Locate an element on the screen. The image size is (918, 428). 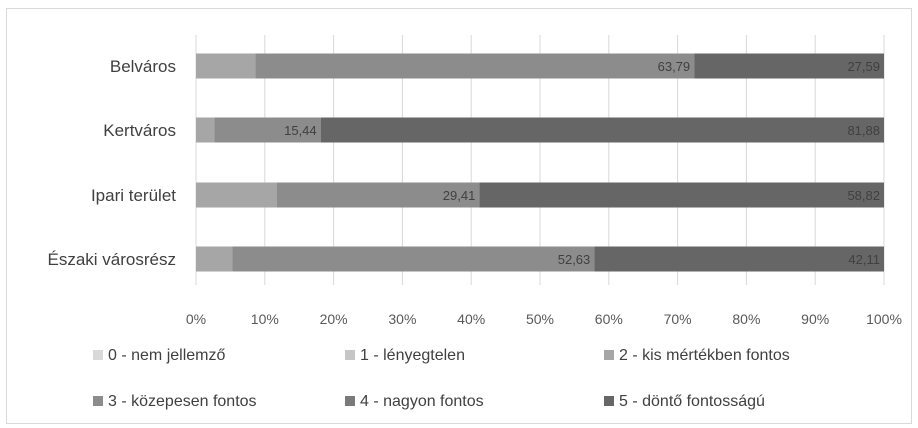
x-tick-label: 30% is located at coordinates (402, 319).